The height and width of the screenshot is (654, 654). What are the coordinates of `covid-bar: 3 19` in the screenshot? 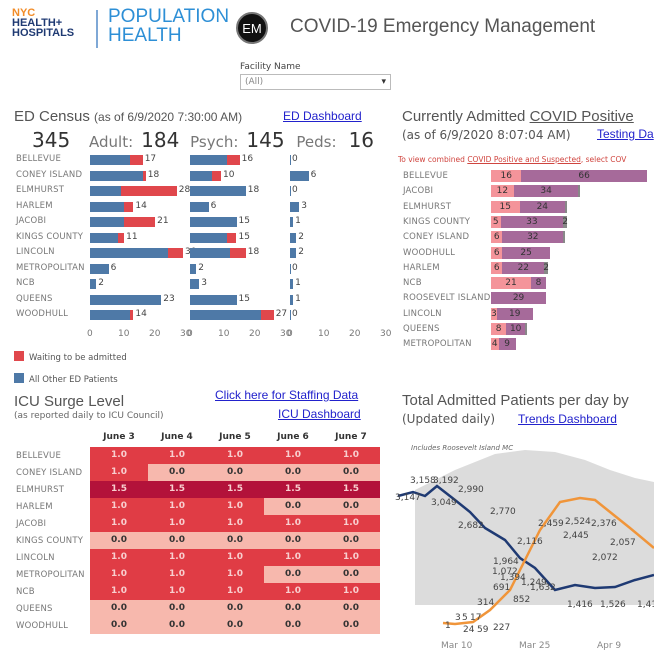 It's located at (512, 313).